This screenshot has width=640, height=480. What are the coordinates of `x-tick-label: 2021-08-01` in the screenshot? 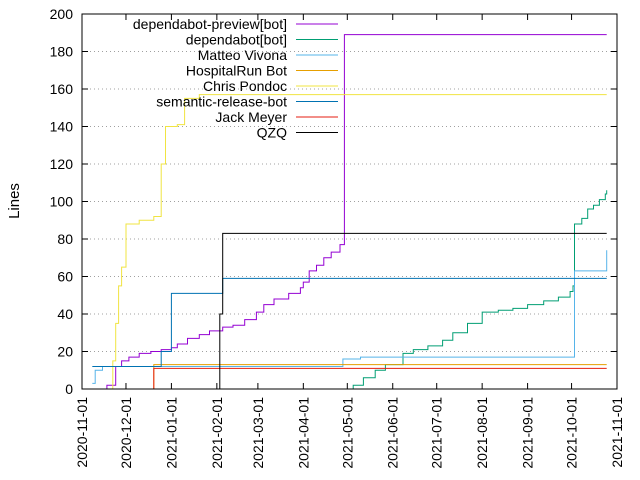 It's located at (482, 433).